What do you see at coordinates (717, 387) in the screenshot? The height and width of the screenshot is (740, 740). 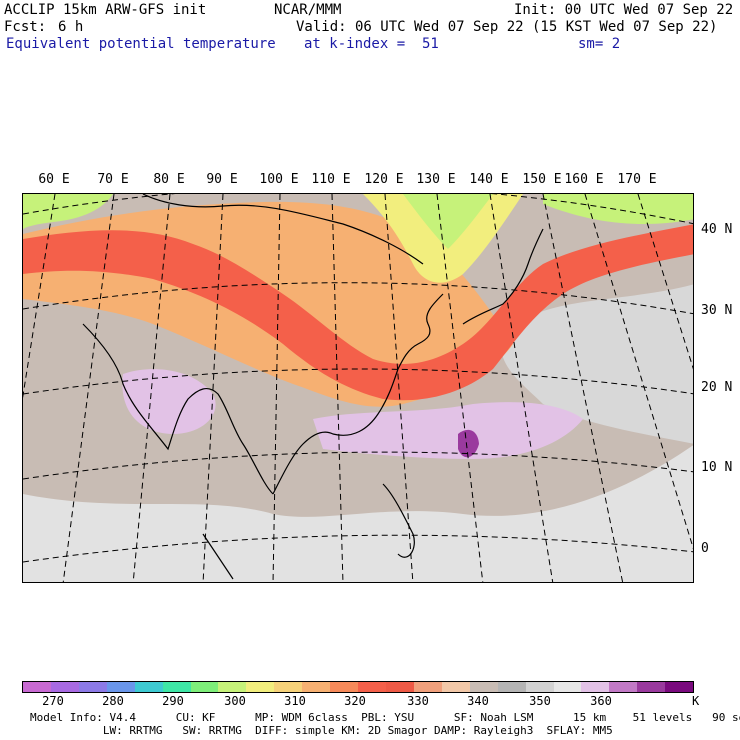 I see `lat-label: 20 N` at bounding box center [717, 387].